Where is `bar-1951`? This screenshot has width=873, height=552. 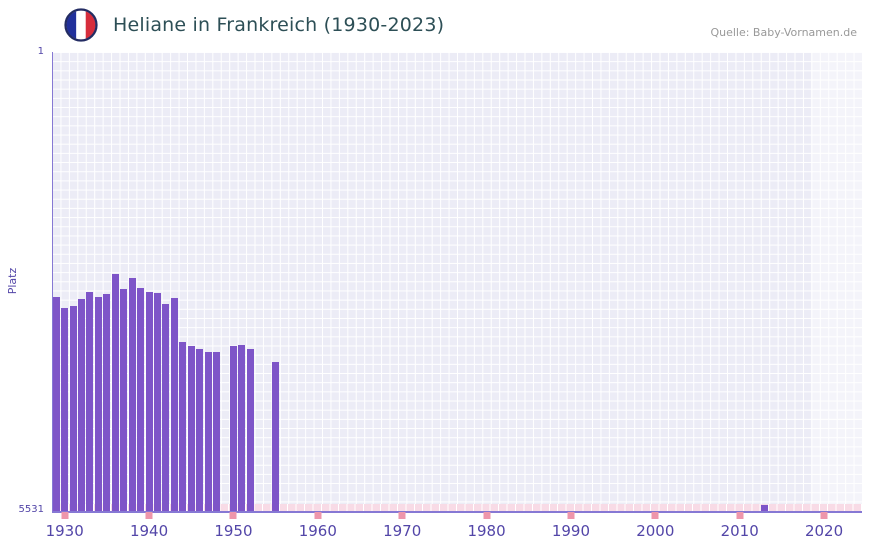 bar-1951 is located at coordinates (242, 427).